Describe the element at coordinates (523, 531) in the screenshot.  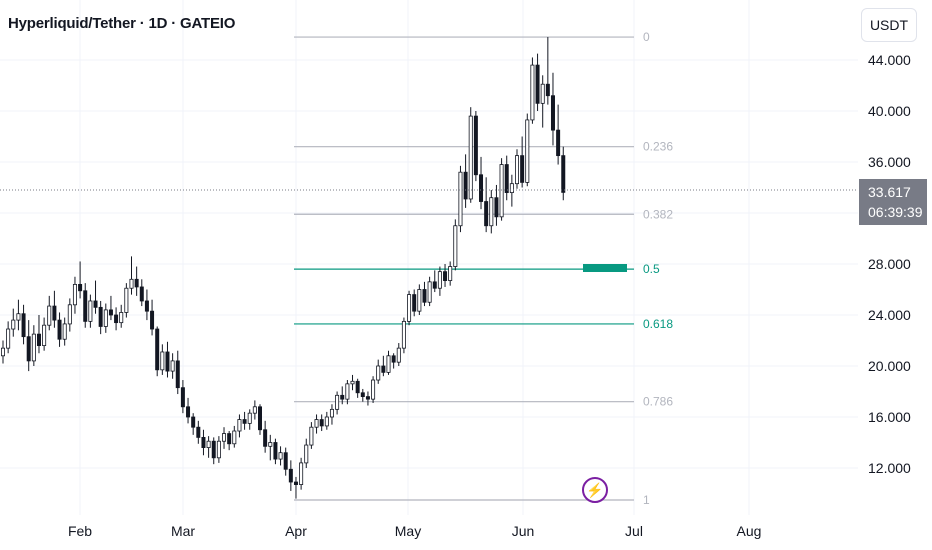
I see `x-tick-label: Jun` at that location.